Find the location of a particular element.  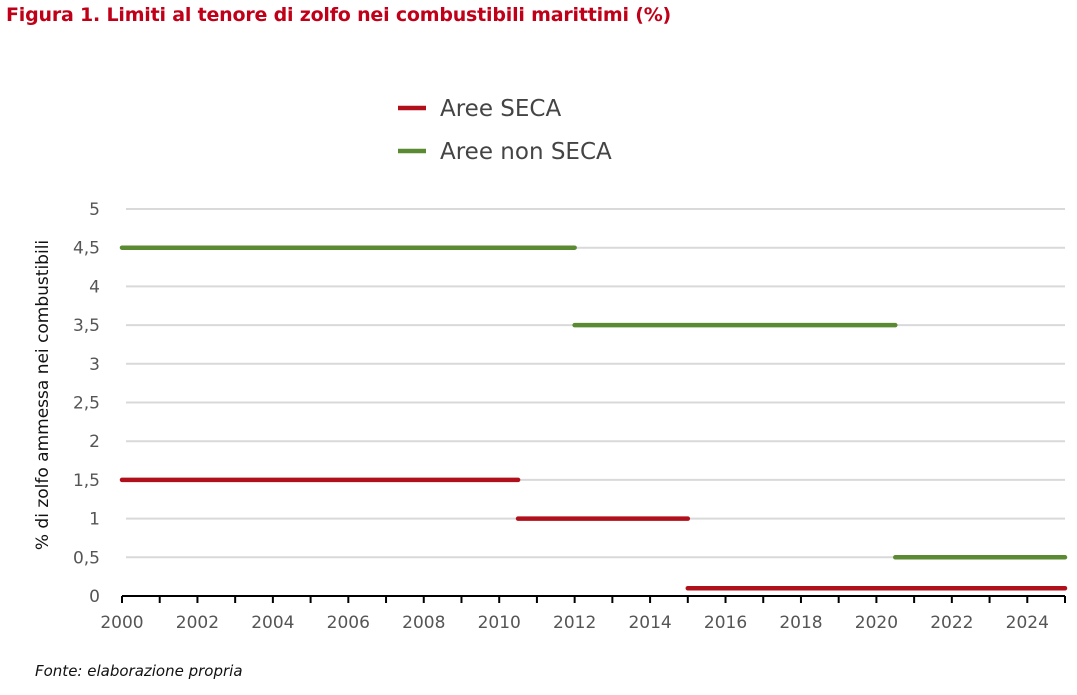

y-tick-labels: 0 0,5 1 1,5 2 2,5 3 3,5 4 4,5 5 is located at coordinates (86, 403).